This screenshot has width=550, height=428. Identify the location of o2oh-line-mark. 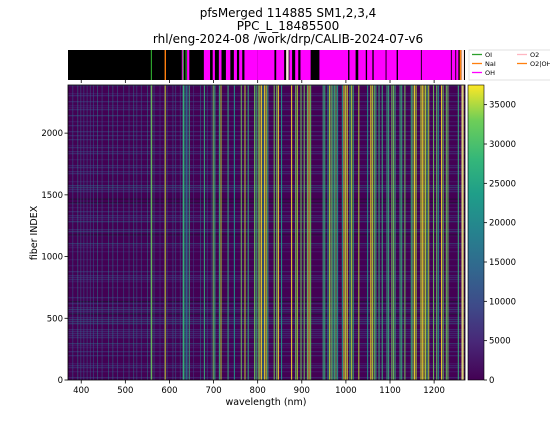
(460, 65).